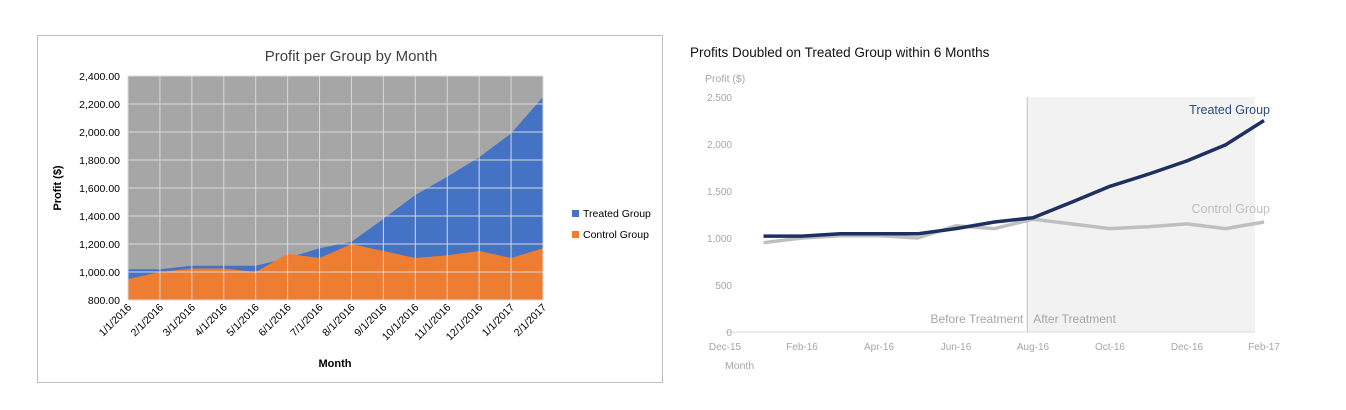 This screenshot has width=1346, height=410. What do you see at coordinates (498, 320) in the screenshot?
I see `x-tick-label: 1/1/2017` at bounding box center [498, 320].